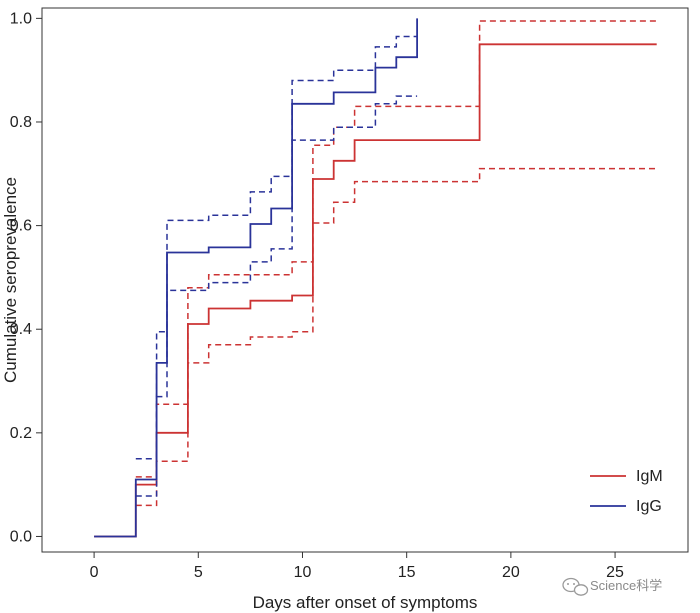  What do you see at coordinates (94, 572) in the screenshot?
I see `x-tick-label: 0` at bounding box center [94, 572].